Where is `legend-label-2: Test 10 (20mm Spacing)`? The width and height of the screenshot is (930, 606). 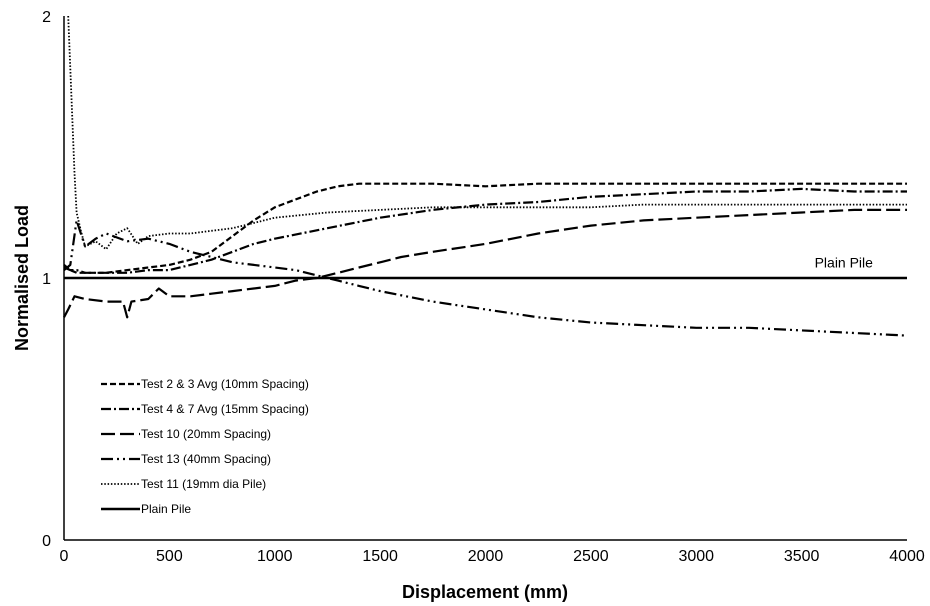
legend-label-2: Test 10 (20mm Spacing) is located at coordinates (206, 434).